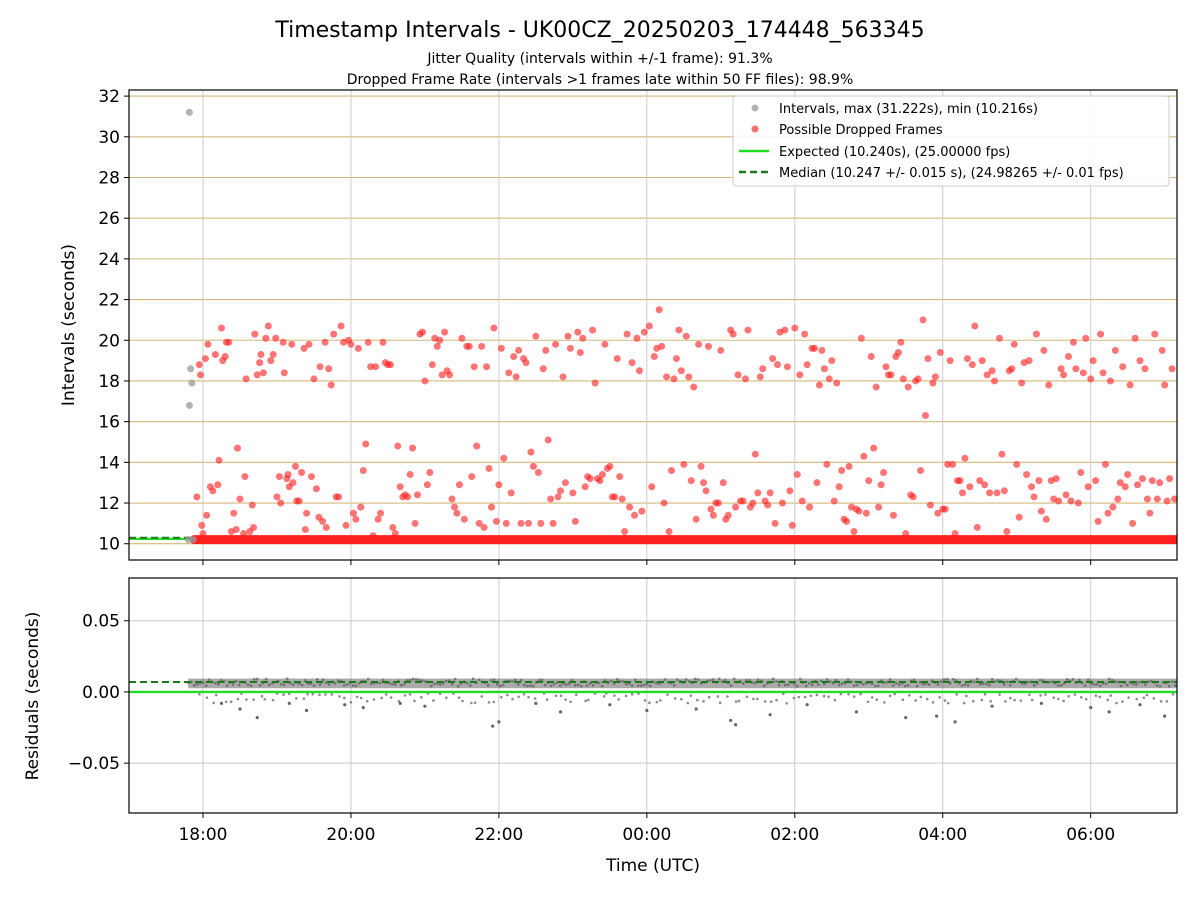 This screenshot has width=1200, height=900. Describe the element at coordinates (109, 178) in the screenshot. I see `intervals-y-tick-label: 28` at that location.